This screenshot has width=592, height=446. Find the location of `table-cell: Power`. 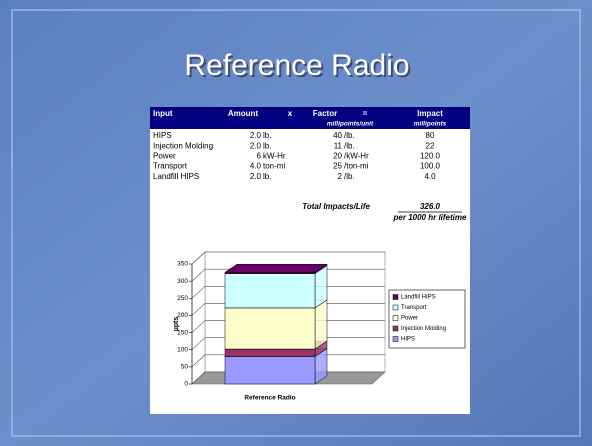

table-cell: Power is located at coordinates (164, 156).